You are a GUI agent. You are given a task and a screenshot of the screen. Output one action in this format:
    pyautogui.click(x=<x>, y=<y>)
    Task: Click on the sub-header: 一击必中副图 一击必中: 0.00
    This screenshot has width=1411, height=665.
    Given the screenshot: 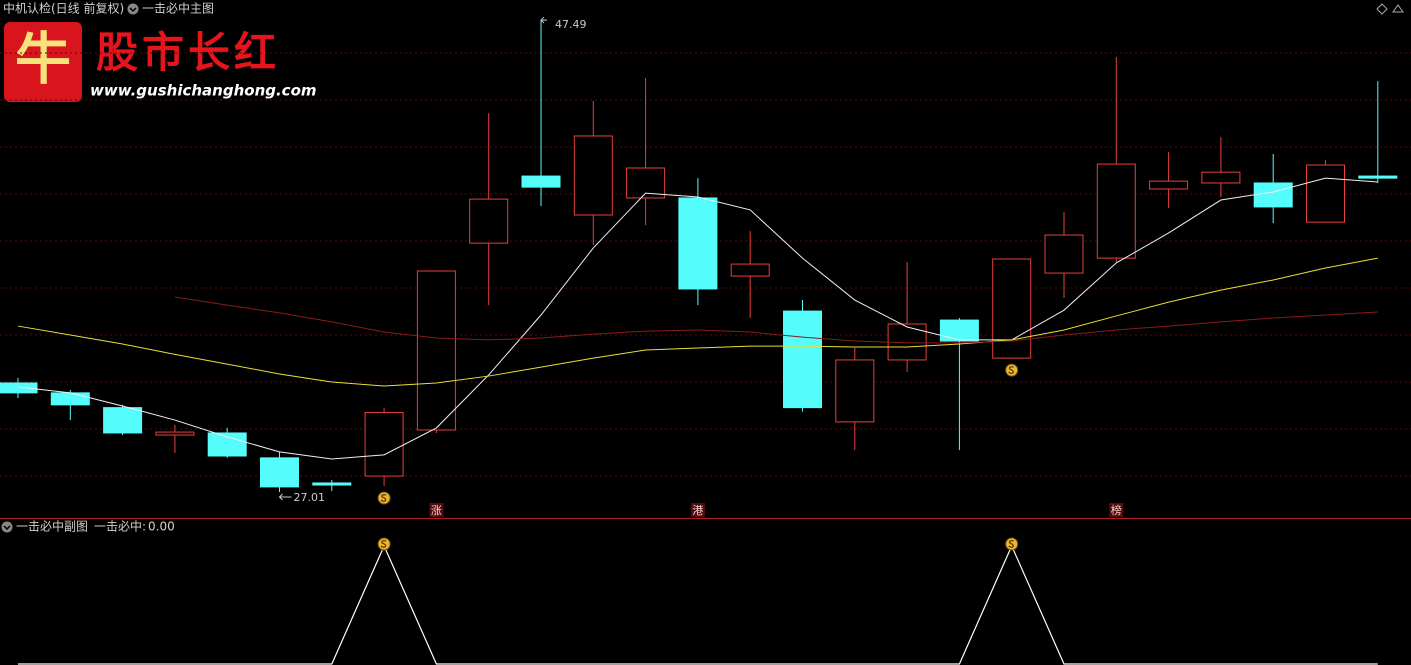 What is the action you would take?
    pyautogui.click(x=88, y=526)
    